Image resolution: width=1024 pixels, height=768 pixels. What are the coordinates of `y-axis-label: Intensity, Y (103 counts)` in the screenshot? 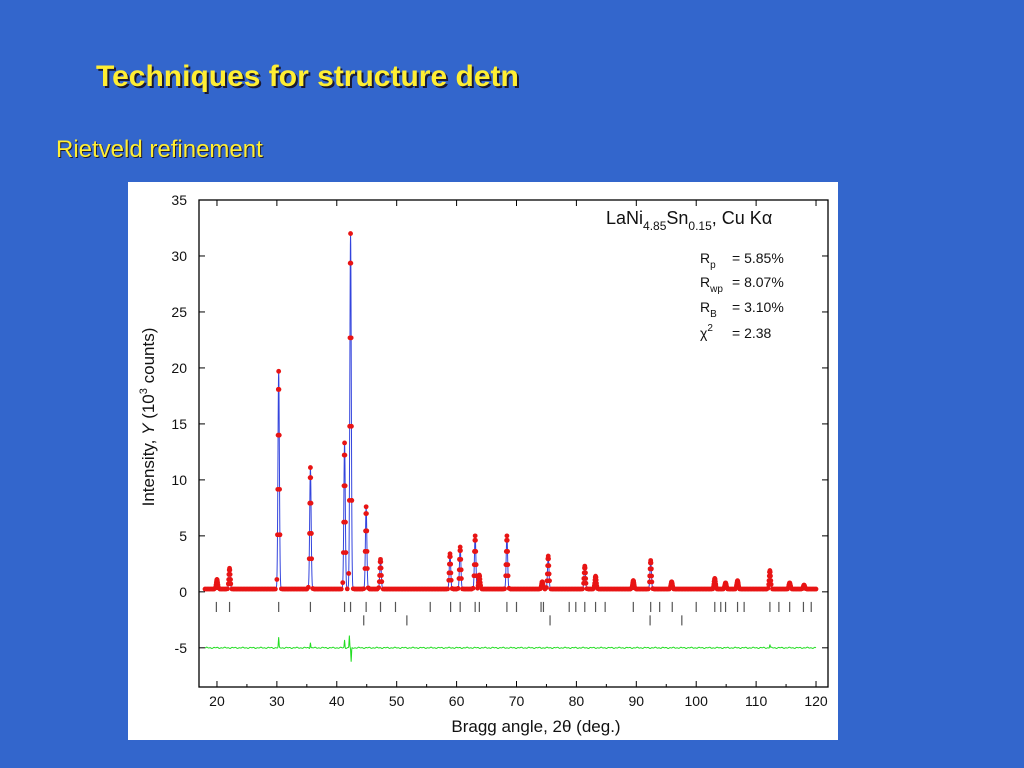 It's located at (148, 417).